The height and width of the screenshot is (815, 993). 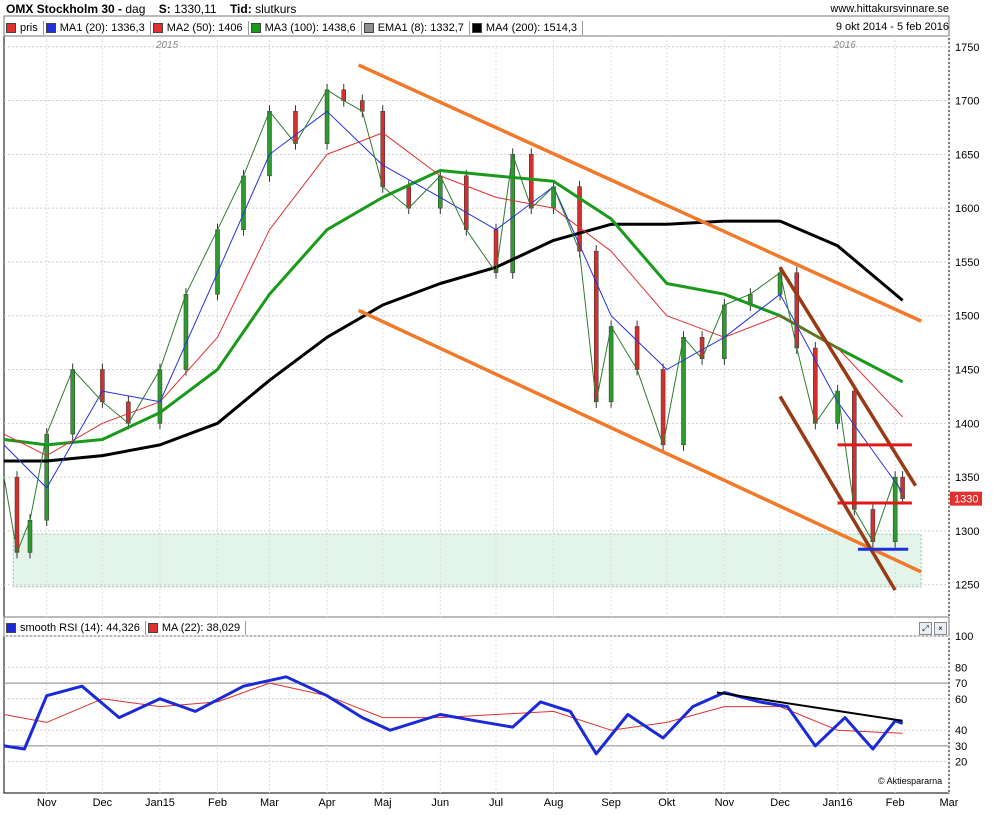 What do you see at coordinates (453, 715) in the screenshot?
I see `rsi-line` at bounding box center [453, 715].